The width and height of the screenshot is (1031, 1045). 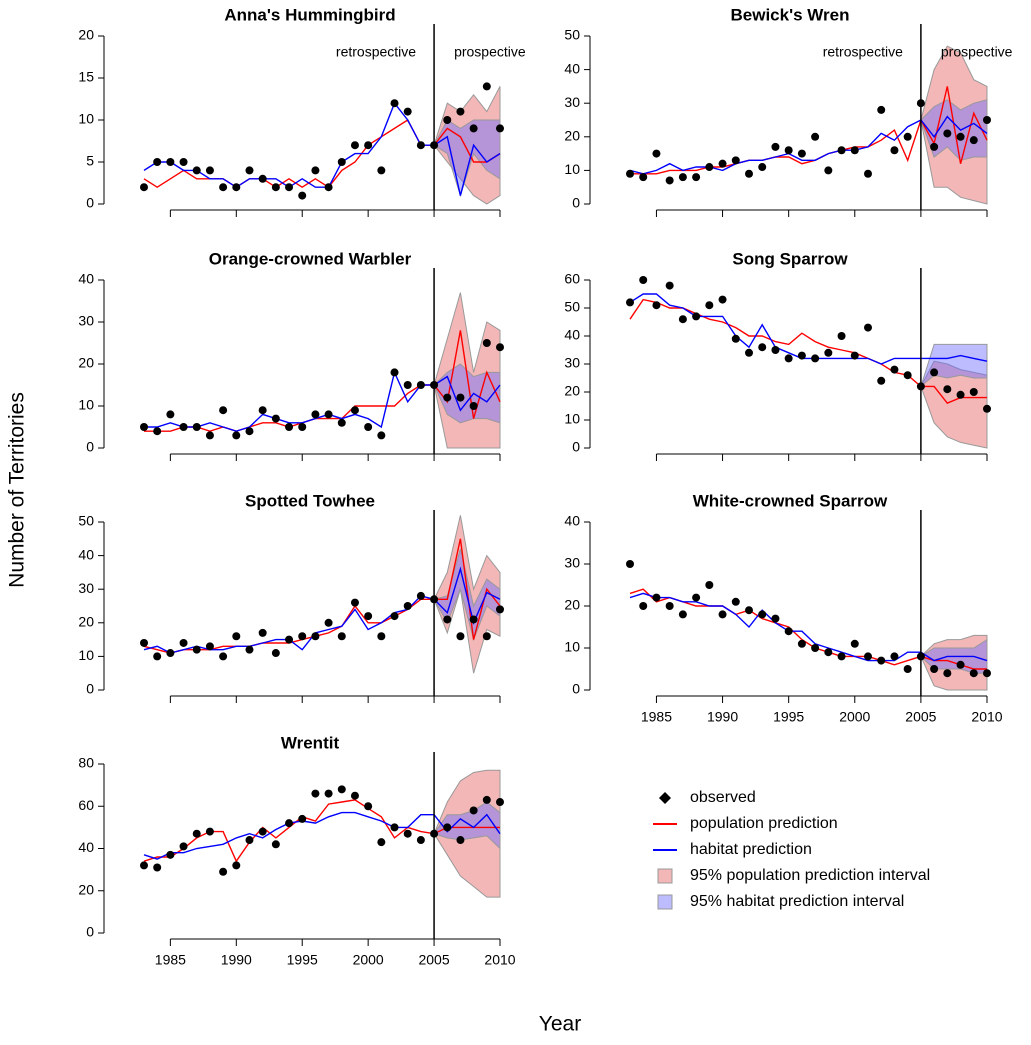 What do you see at coordinates (797, 901) in the screenshot?
I see `legend-label: 95% habitat prediction interval` at bounding box center [797, 901].